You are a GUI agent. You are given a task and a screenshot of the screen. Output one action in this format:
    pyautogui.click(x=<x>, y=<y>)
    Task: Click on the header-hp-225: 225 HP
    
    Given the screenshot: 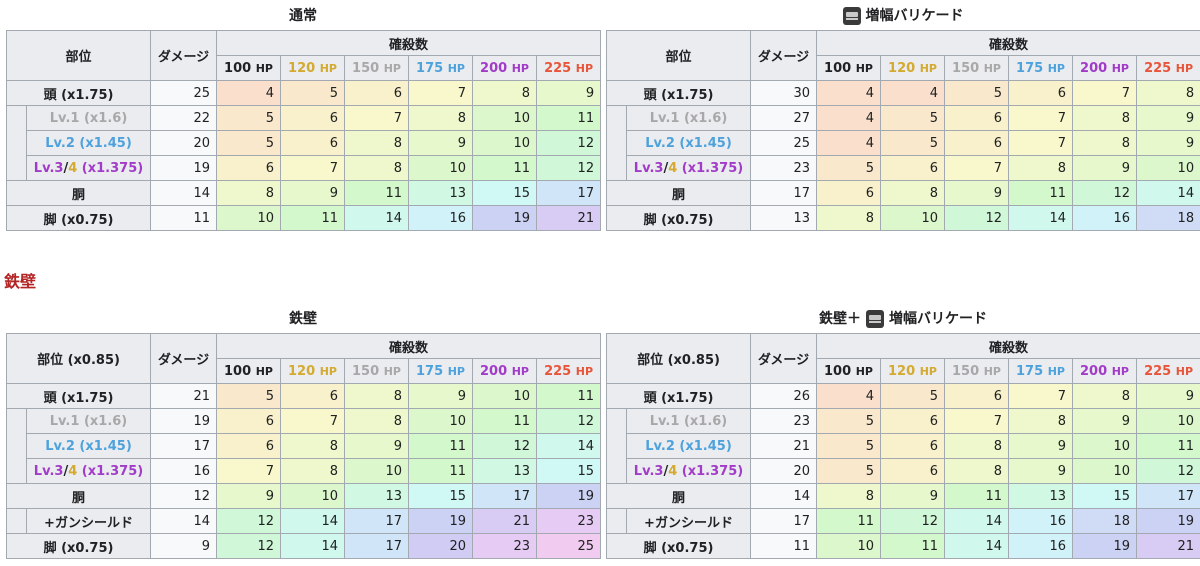 What is the action you would take?
    pyautogui.click(x=1168, y=68)
    